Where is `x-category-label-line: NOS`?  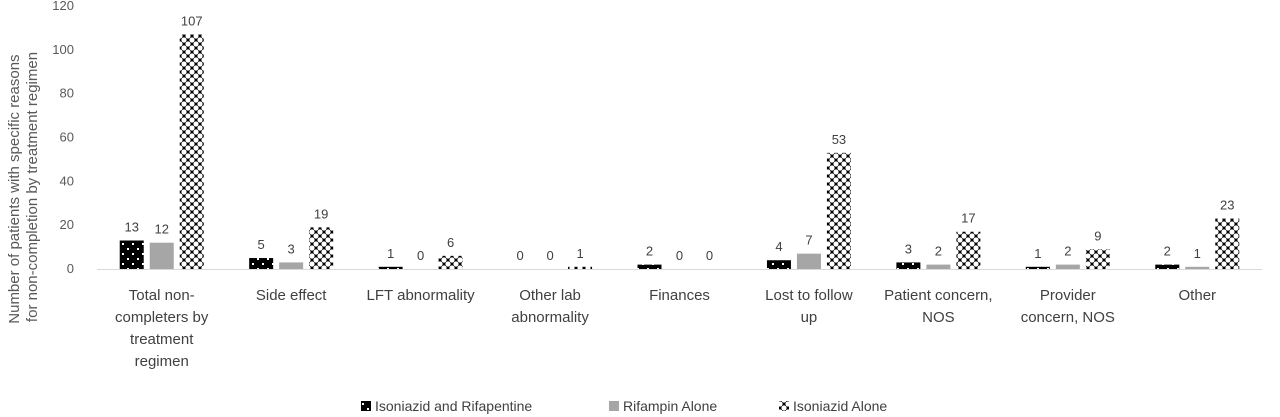 x-category-label-line: NOS is located at coordinates (938, 317).